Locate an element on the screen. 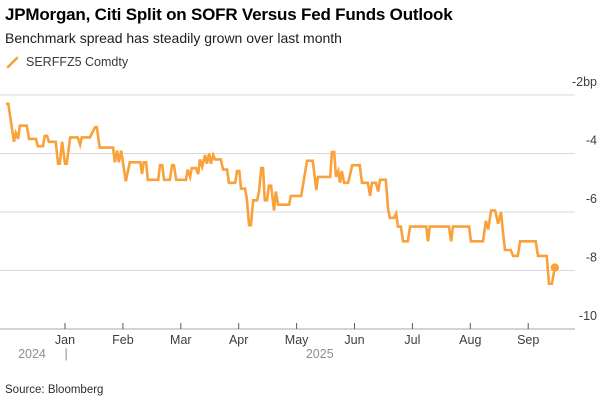 The width and height of the screenshot is (600, 402). y-axis-label: -6 is located at coordinates (591, 199).